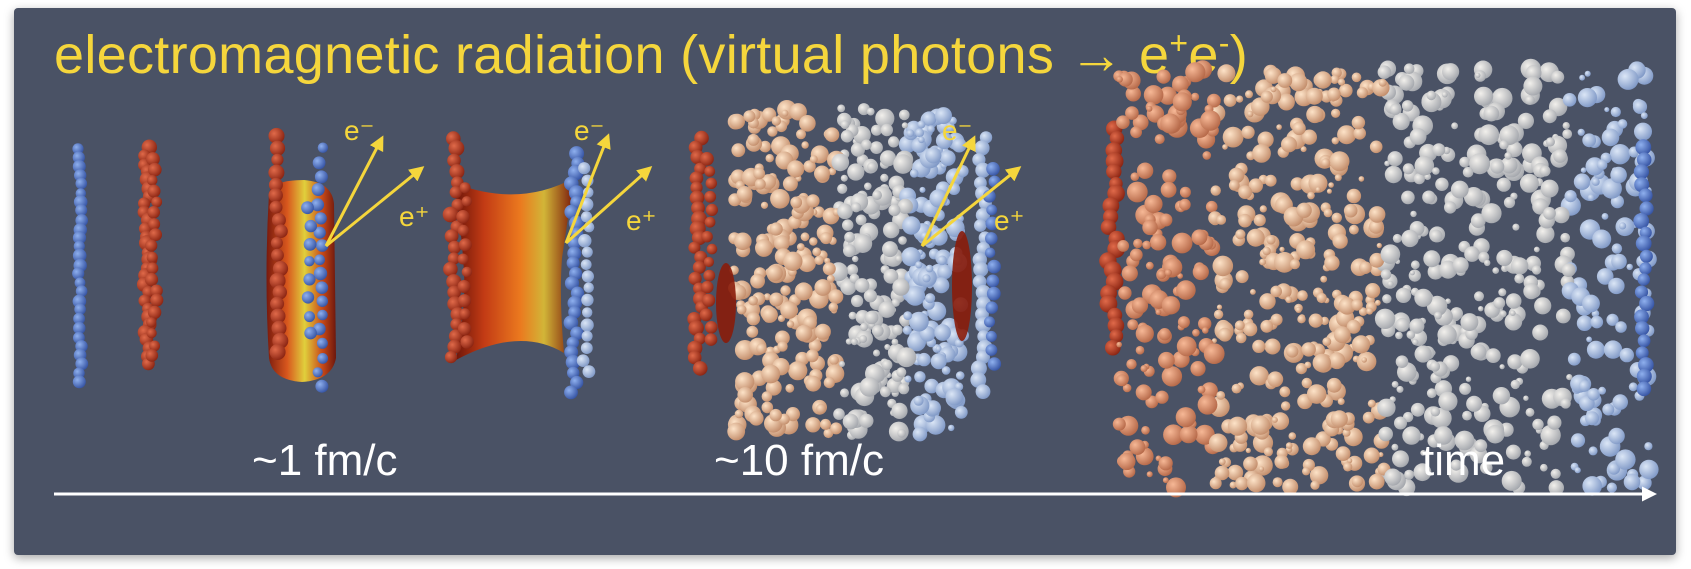 The width and height of the screenshot is (1691, 569). Describe the element at coordinates (519, 265) in the screenshot. I see `stage-compression` at that location.